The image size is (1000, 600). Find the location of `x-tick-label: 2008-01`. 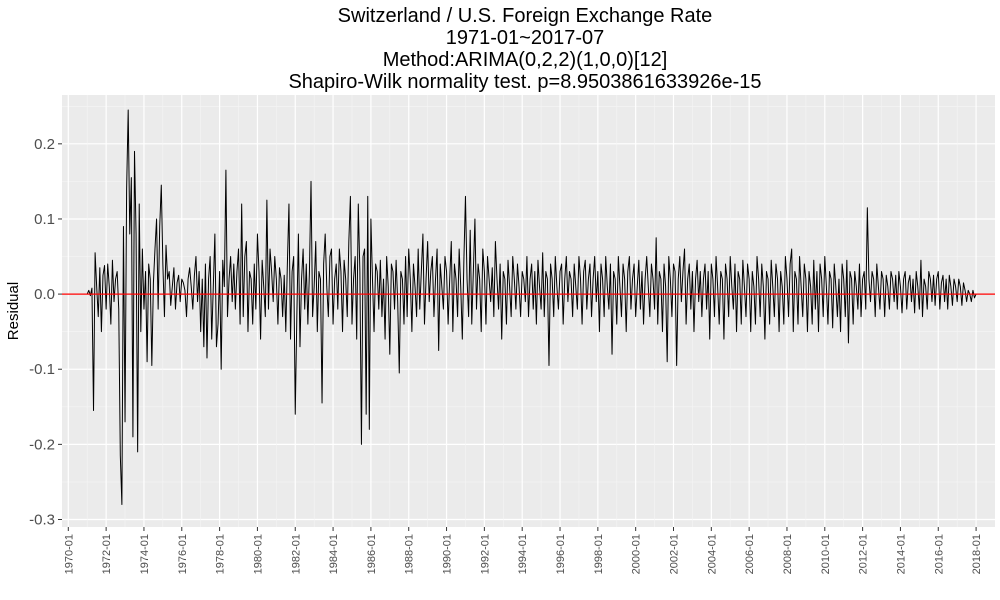

x-tick-label: 2008-01 is located at coordinates (788, 554).